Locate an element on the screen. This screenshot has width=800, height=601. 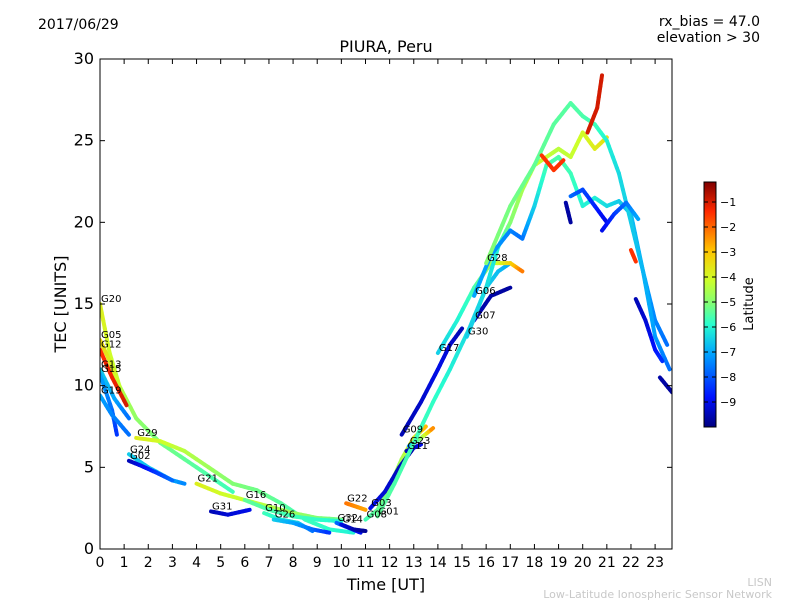
colorbar-tick-label: −6 is located at coordinates (728, 327).